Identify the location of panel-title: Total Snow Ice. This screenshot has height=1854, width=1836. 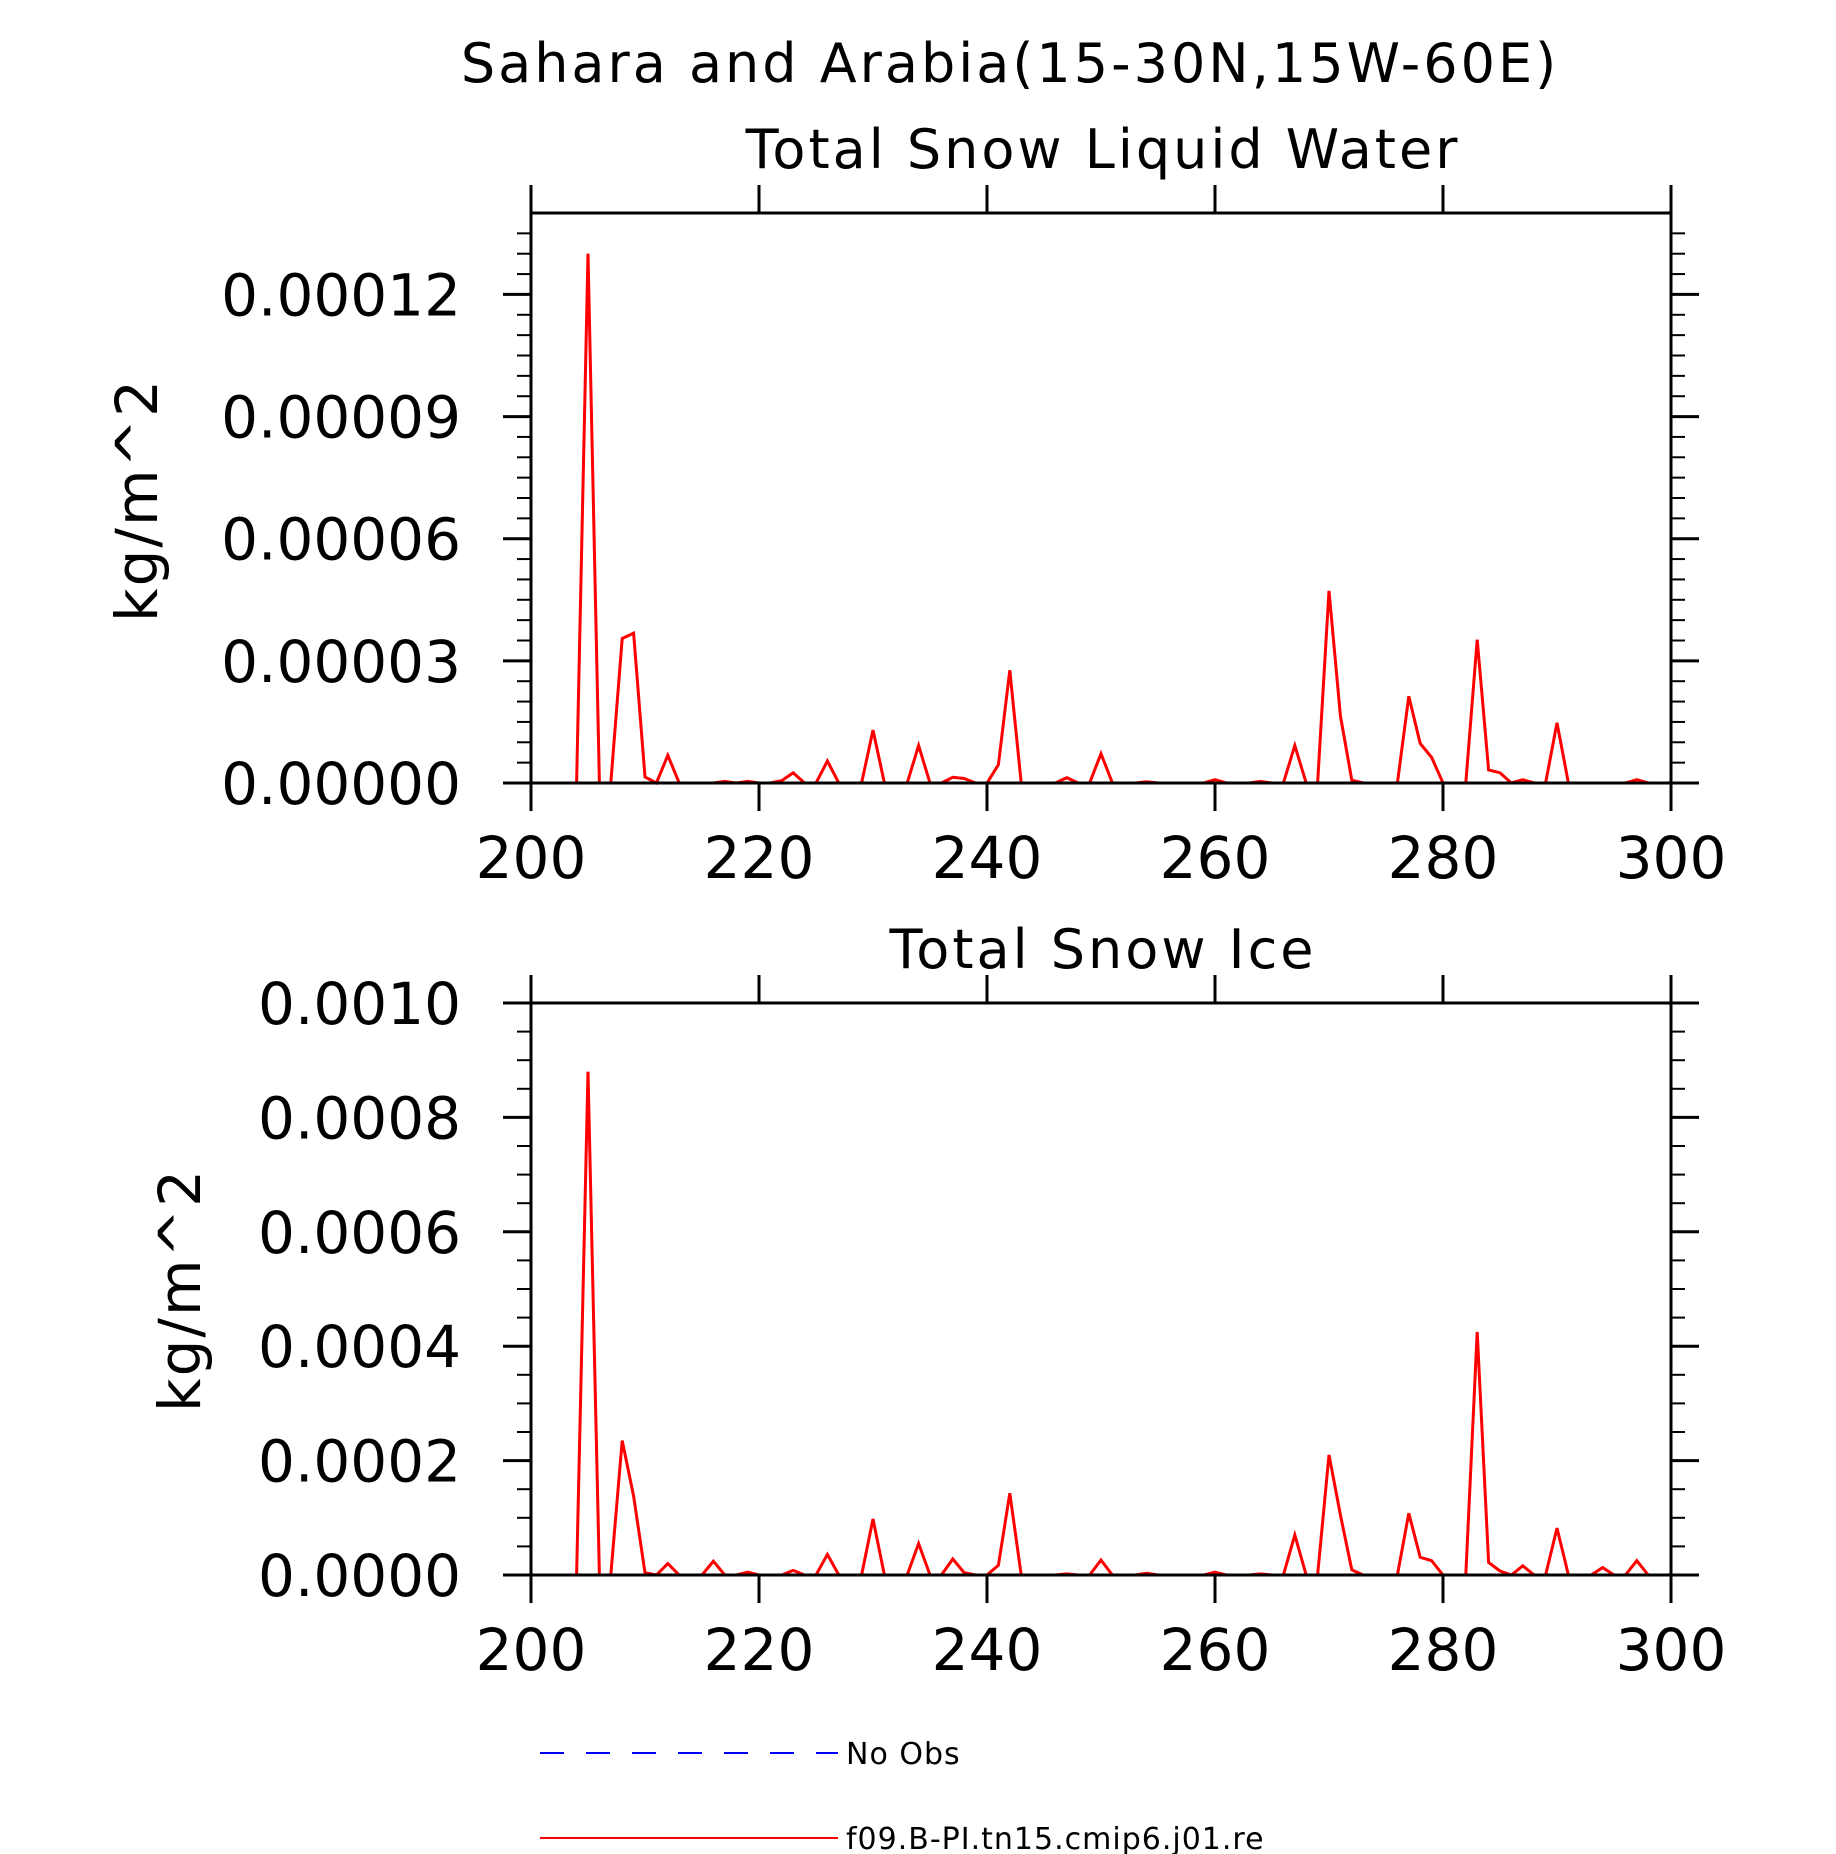
(1103, 949).